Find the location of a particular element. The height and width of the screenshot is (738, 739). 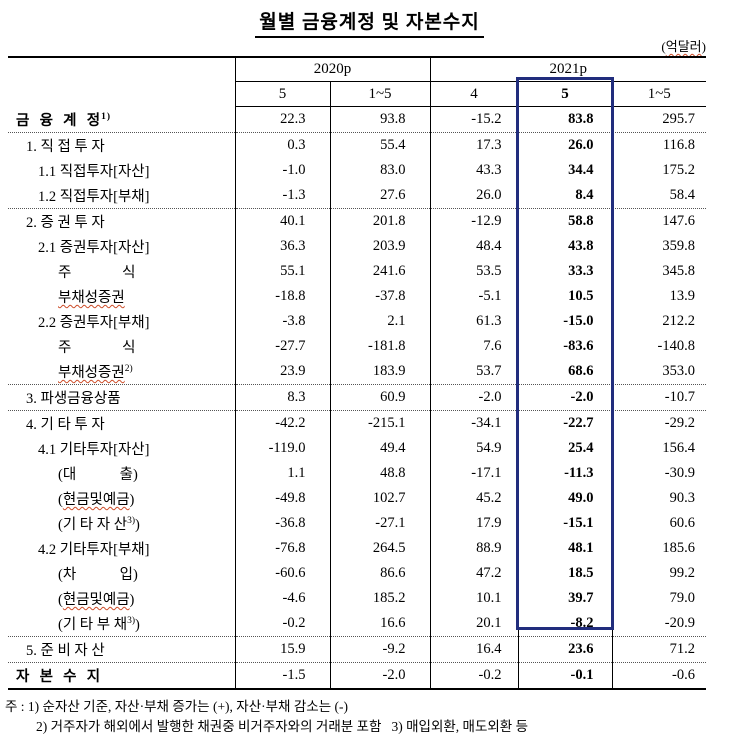

table-row: (기 타 자 산3)) -36.8 -27.1 17.9 -15.1 60.6 is located at coordinates (357, 523).